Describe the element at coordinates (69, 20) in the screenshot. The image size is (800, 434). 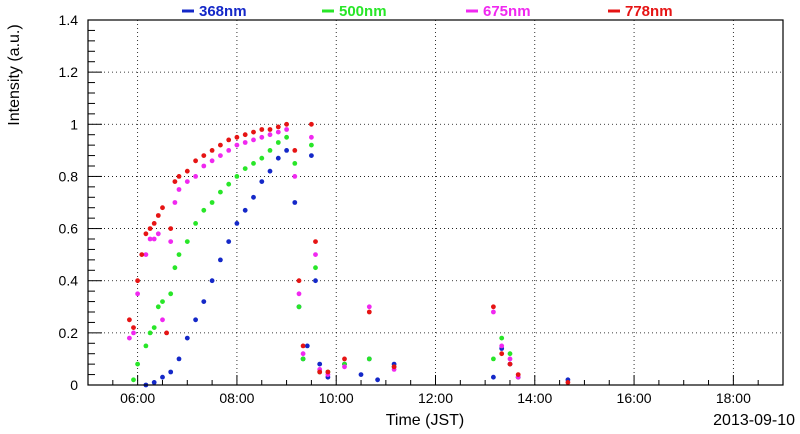
I see `y-tick-label: 1.4` at that location.